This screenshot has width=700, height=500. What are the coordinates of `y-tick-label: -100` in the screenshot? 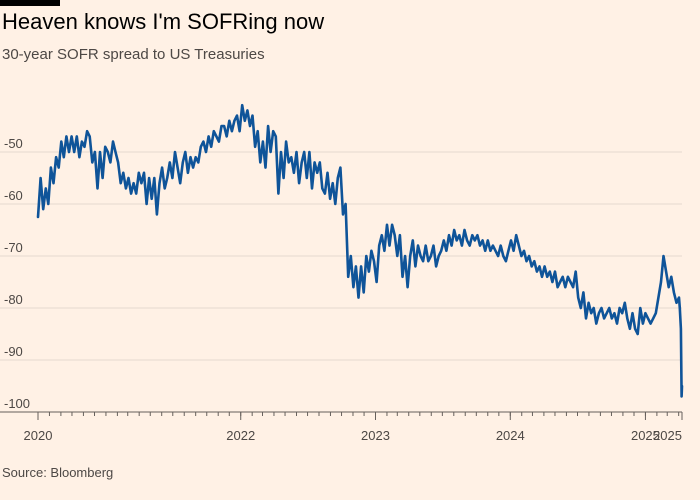 It's located at (17, 403).